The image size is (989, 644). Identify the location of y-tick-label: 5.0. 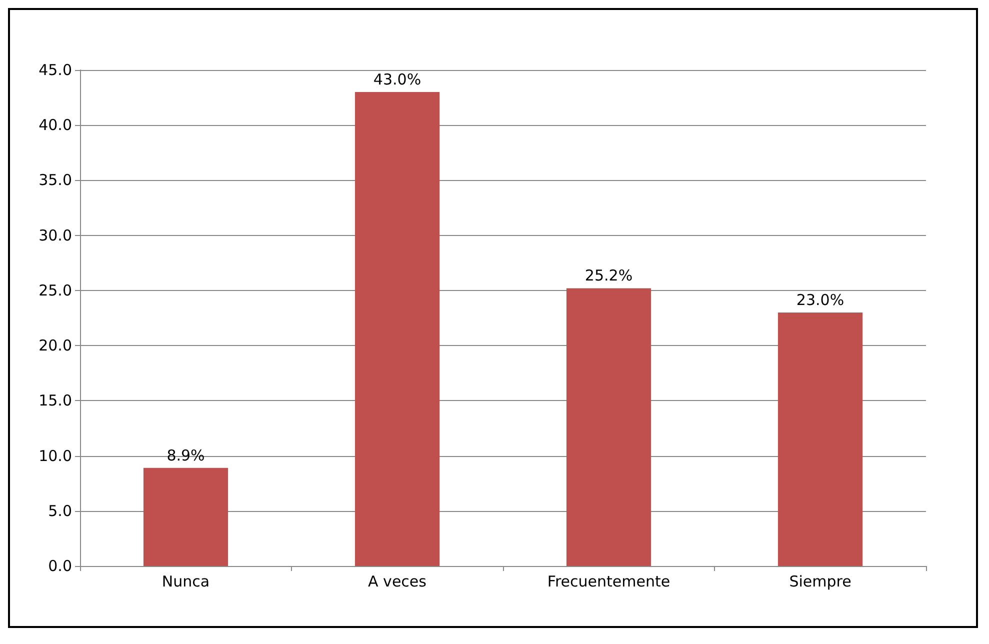
(60, 511).